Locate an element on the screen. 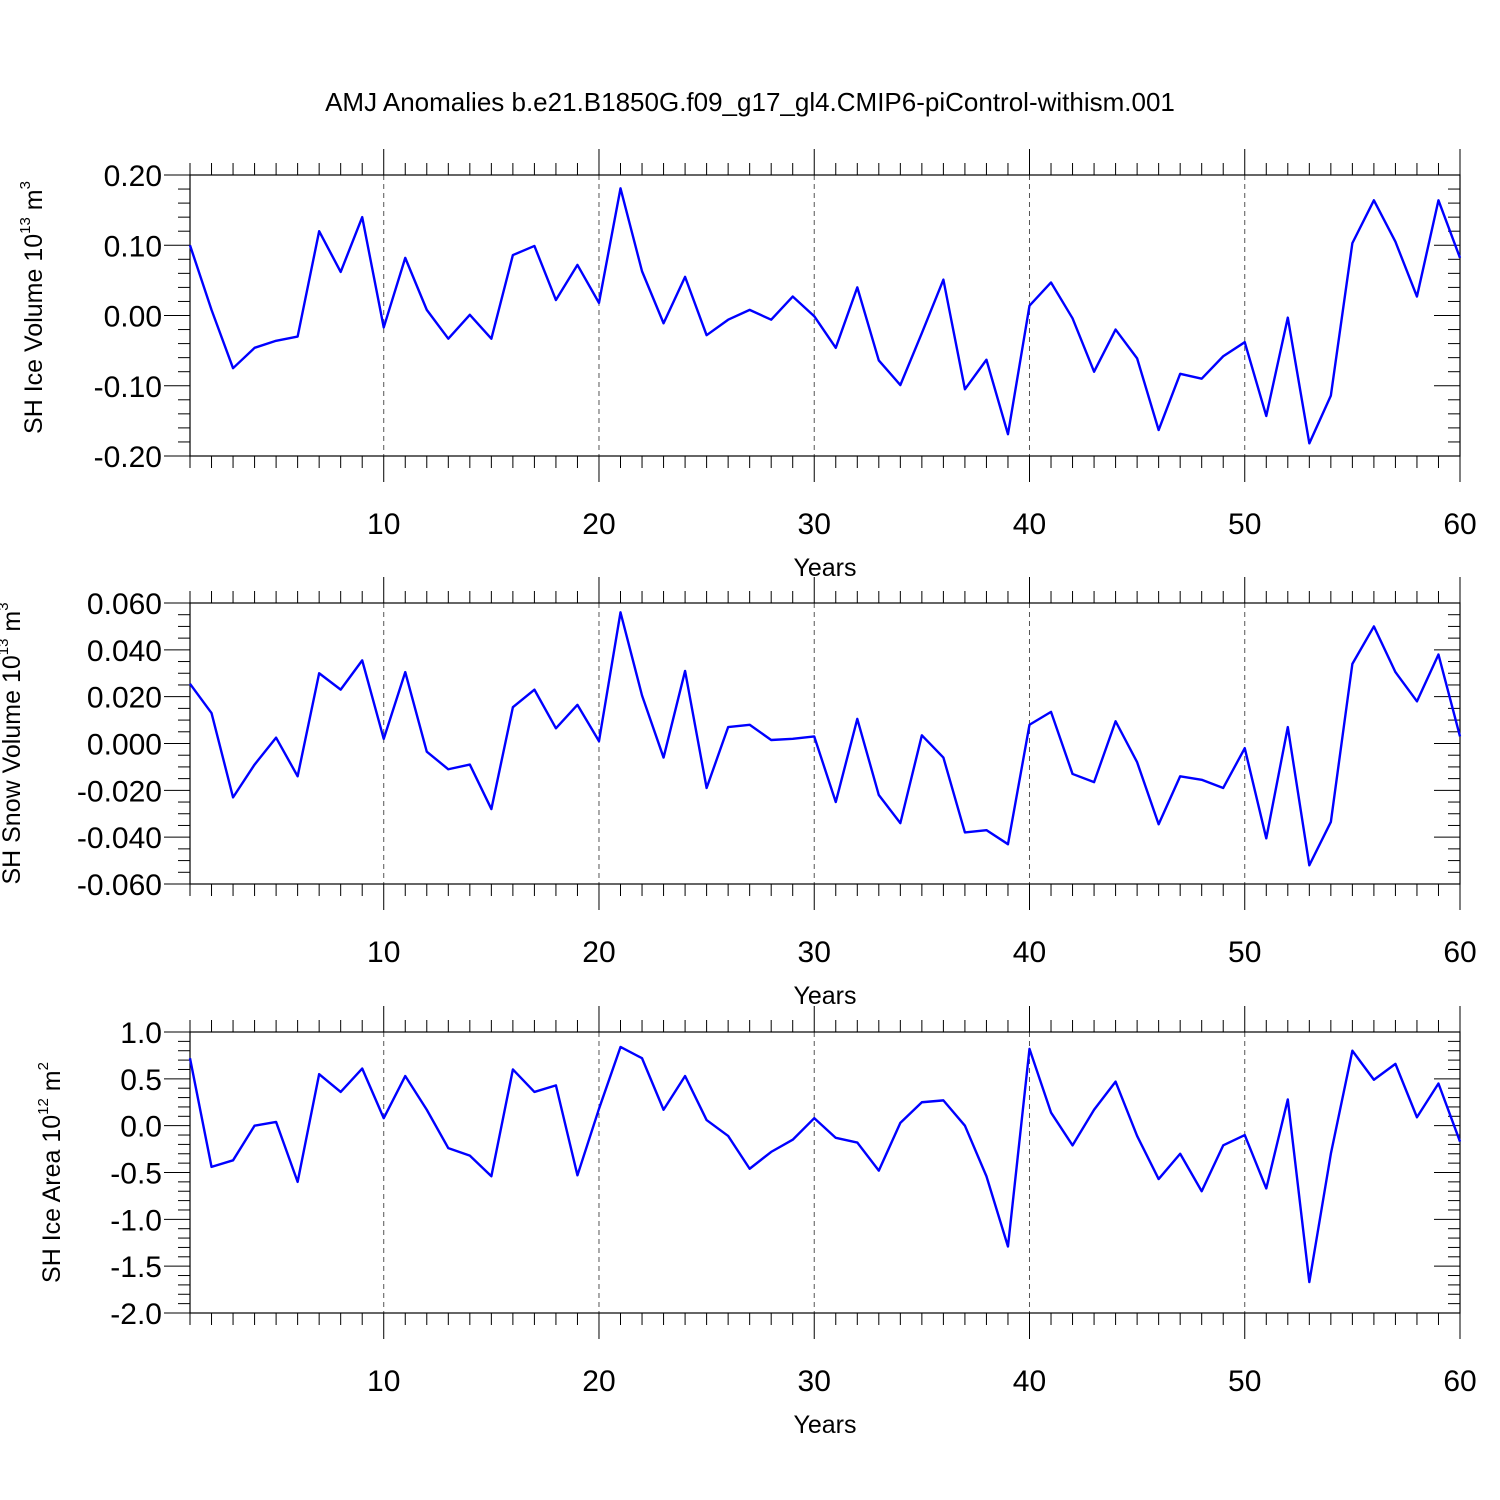  series-line-snow-volume is located at coordinates (825, 739).